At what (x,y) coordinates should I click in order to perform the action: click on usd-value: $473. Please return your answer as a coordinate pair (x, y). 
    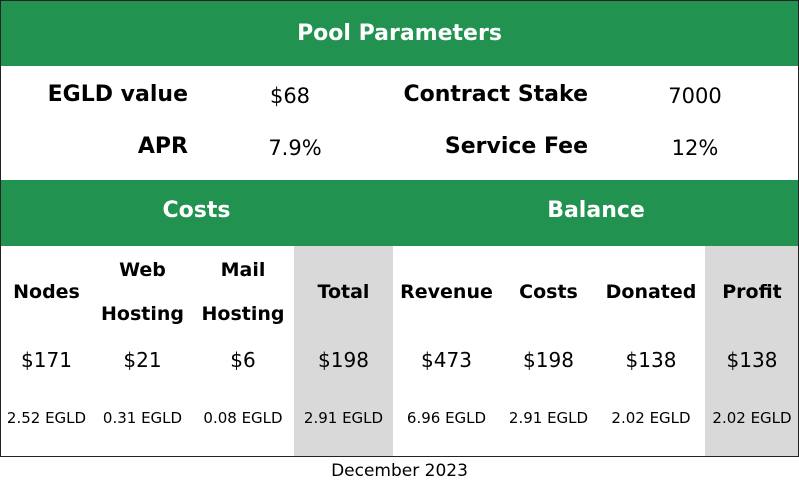
    Looking at the image, I should click on (446, 360).